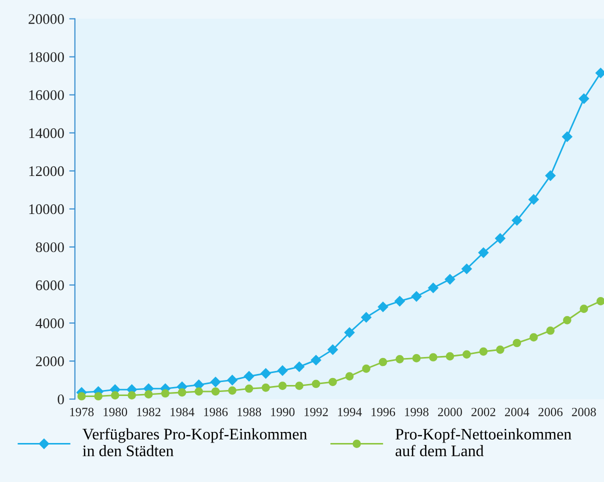 The height and width of the screenshot is (482, 604). Describe the element at coordinates (46, 95) in the screenshot. I see `y-tick-label: 16000` at that location.